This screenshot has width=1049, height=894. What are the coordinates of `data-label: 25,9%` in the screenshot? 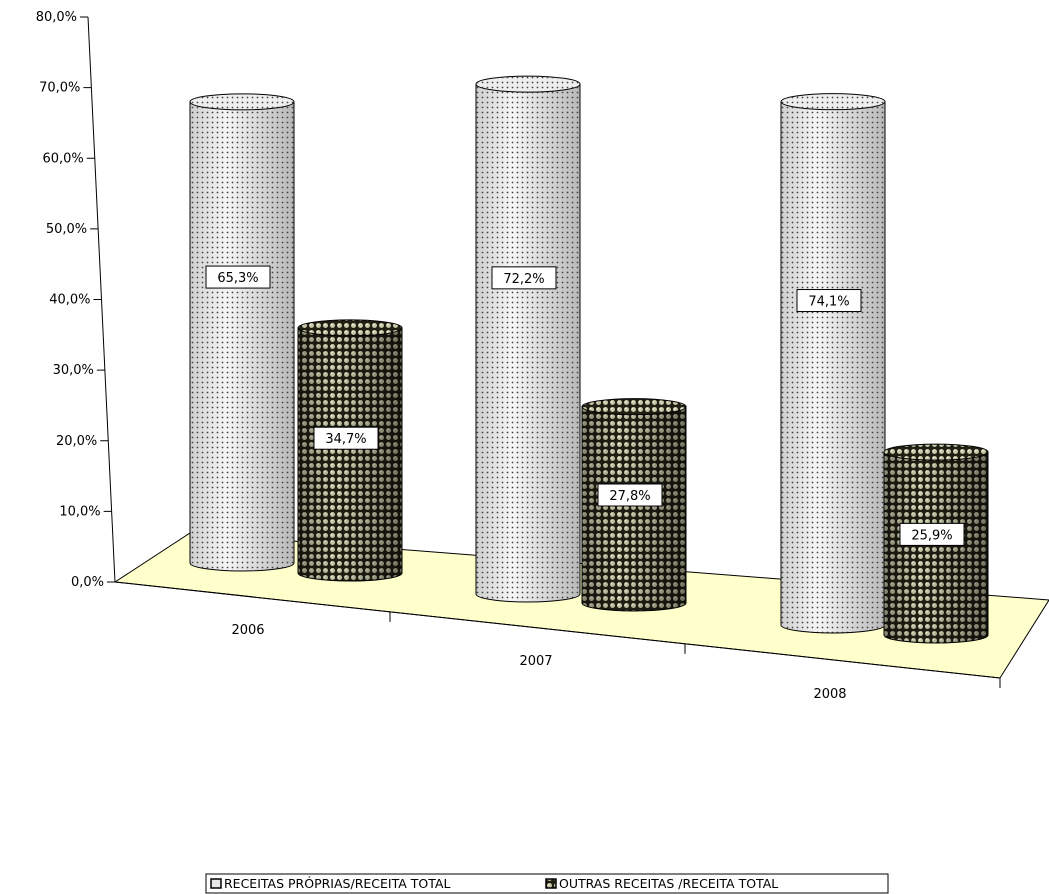 It's located at (931, 535).